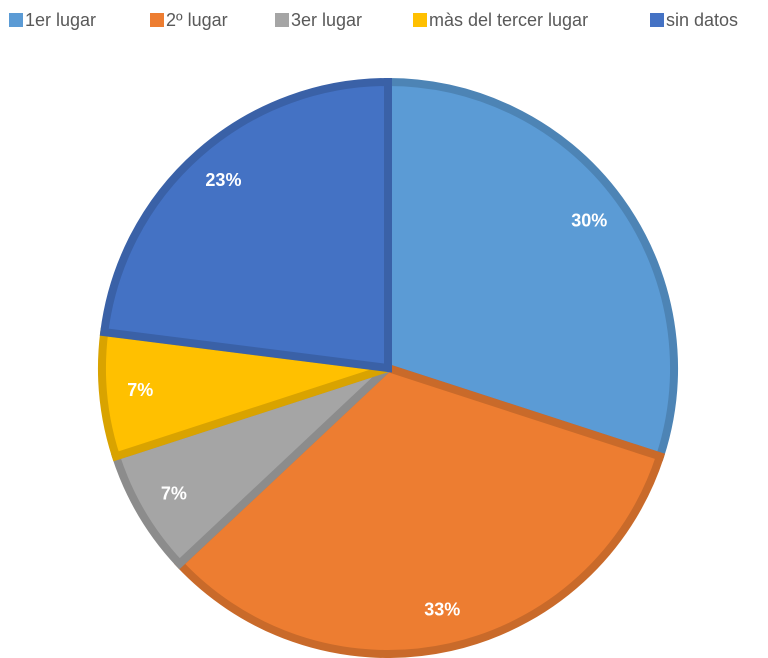 The width and height of the screenshot is (768, 658). Describe the element at coordinates (223, 180) in the screenshot. I see `data-label: 23%` at that location.